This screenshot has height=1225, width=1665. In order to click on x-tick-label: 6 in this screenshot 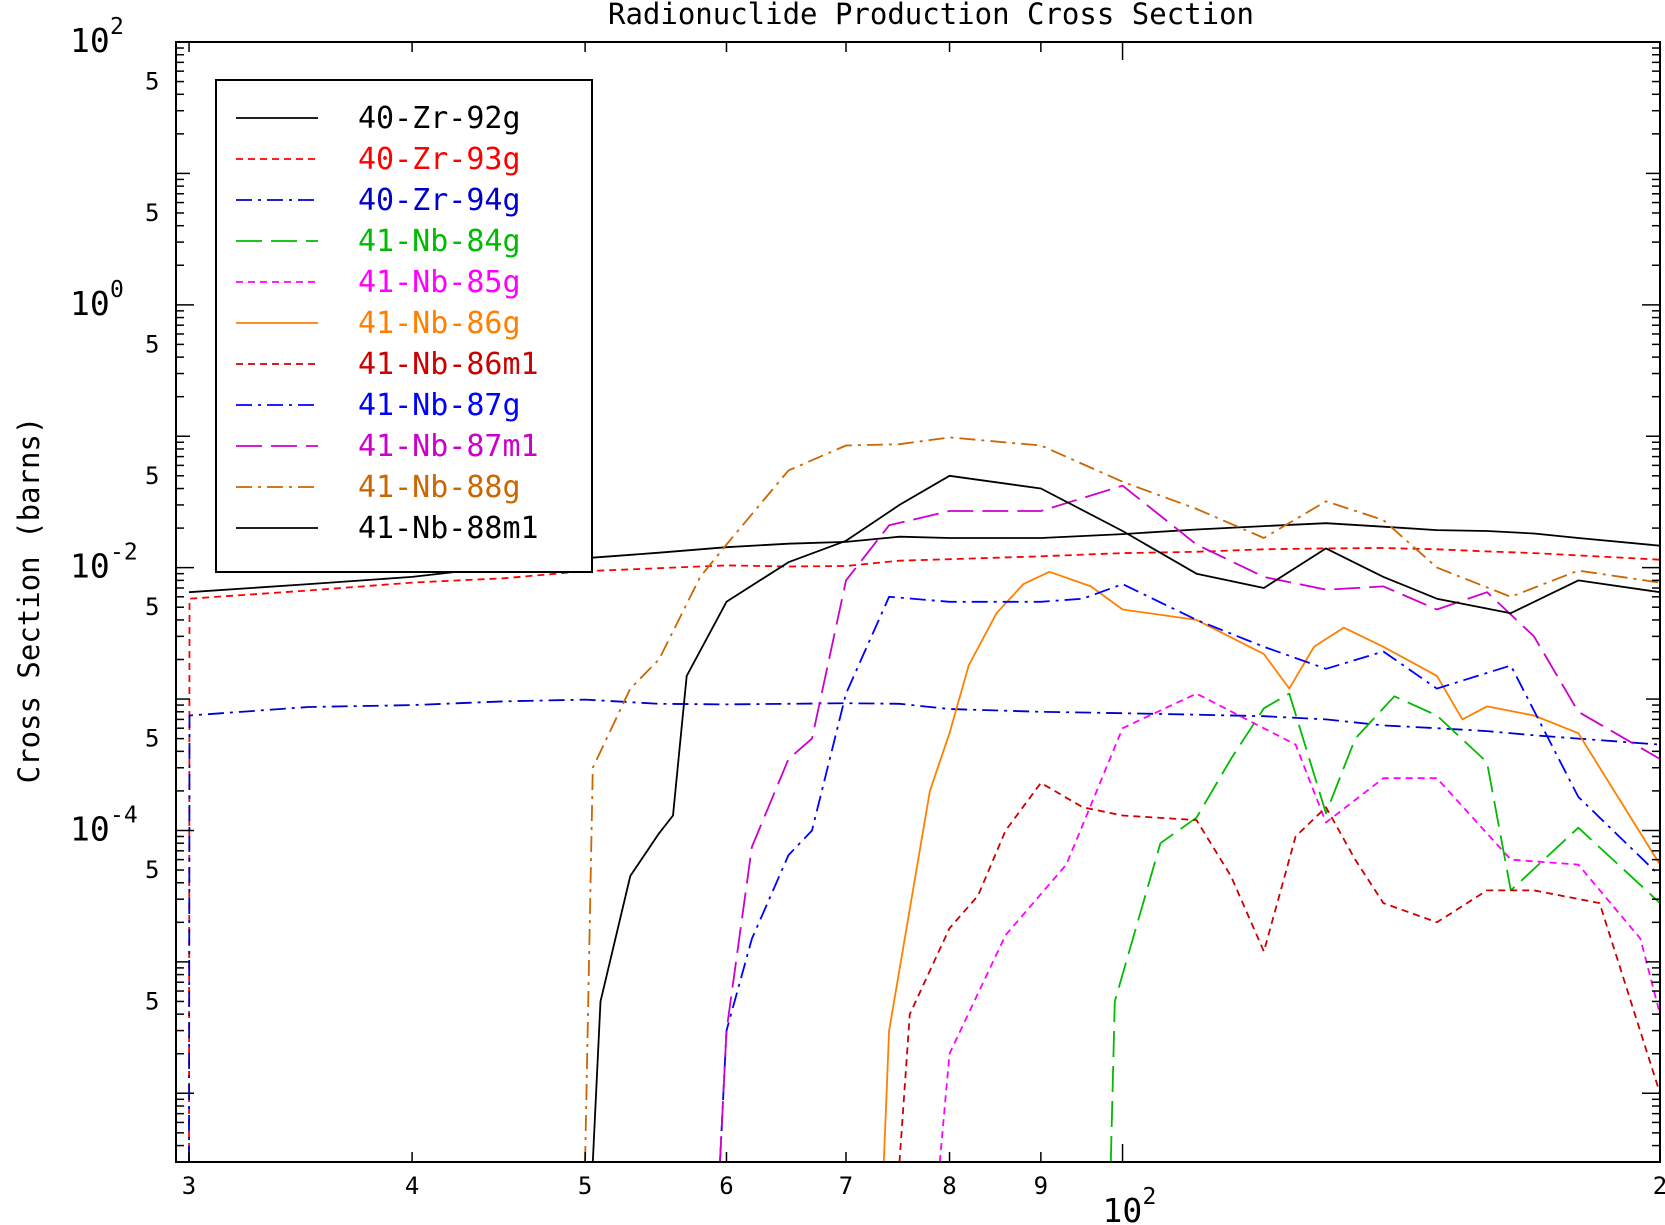, I will do `click(726, 1186)`.